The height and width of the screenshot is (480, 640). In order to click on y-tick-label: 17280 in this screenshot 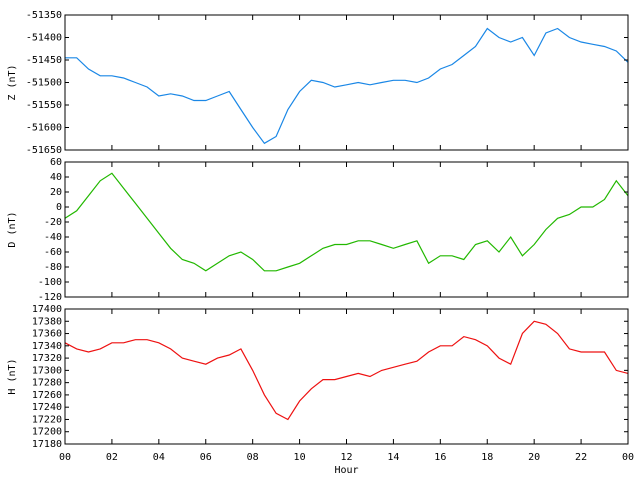, I will do `click(47, 383)`.